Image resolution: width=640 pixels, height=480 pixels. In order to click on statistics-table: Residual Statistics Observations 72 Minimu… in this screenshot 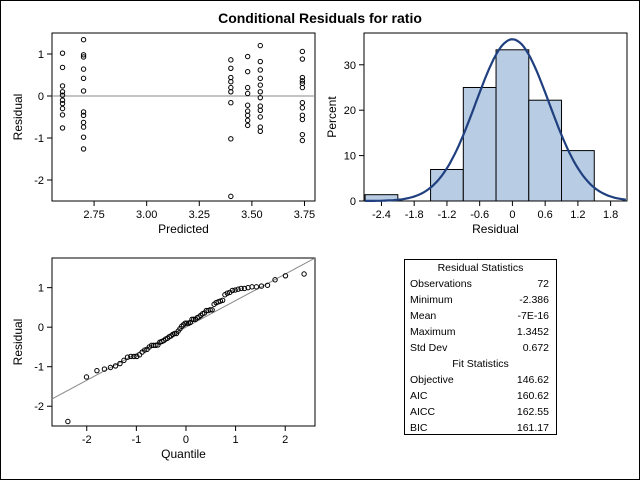, I will do `click(480, 347)`.